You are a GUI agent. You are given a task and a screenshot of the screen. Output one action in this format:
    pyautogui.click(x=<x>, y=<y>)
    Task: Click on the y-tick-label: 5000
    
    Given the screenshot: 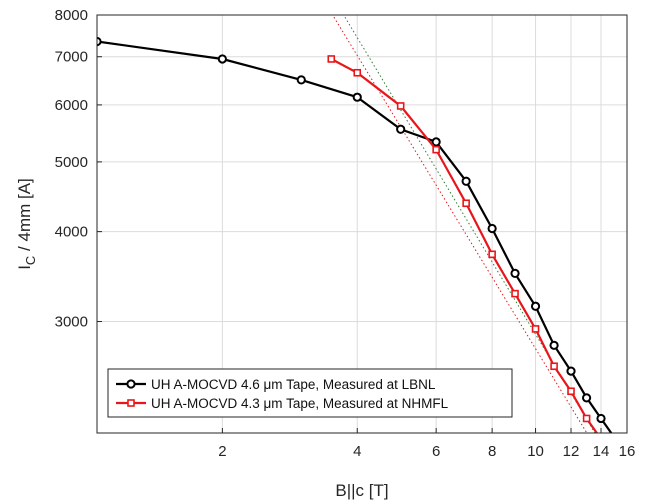 What is the action you would take?
    pyautogui.click(x=71, y=162)
    